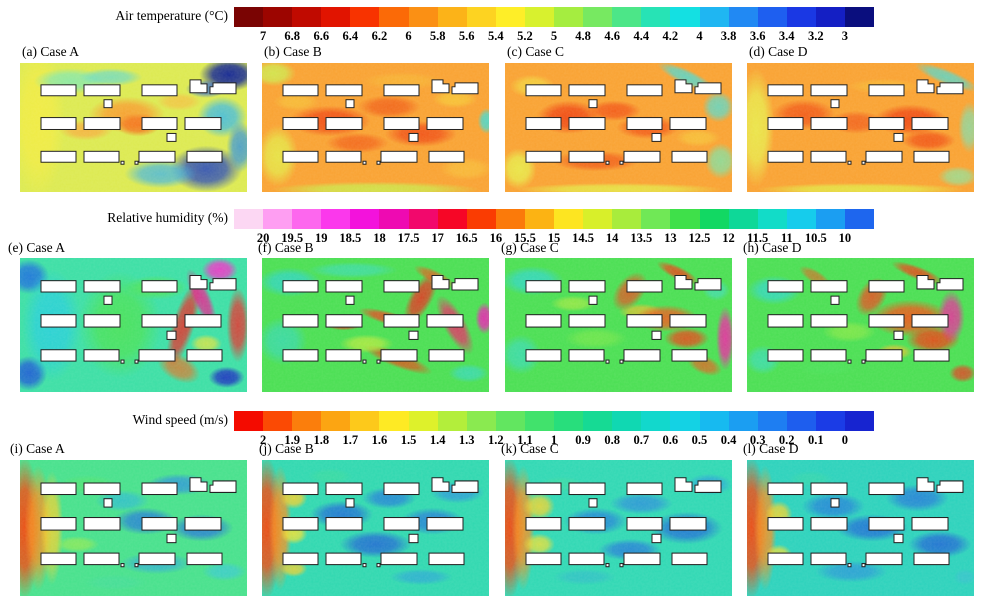  What do you see at coordinates (180, 419) in the screenshot?
I see `colorbar-title: Wind speed (m/s)` at bounding box center [180, 419].